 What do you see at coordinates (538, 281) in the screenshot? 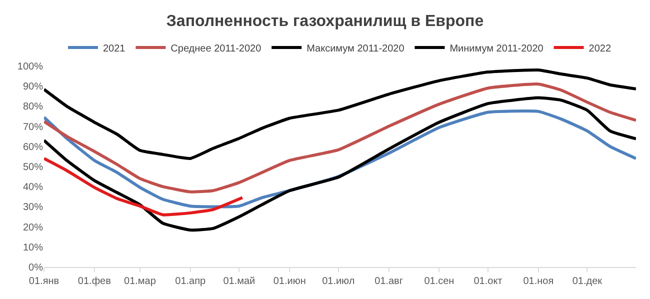
I see `x-tick-label: 01.ноя` at bounding box center [538, 281].